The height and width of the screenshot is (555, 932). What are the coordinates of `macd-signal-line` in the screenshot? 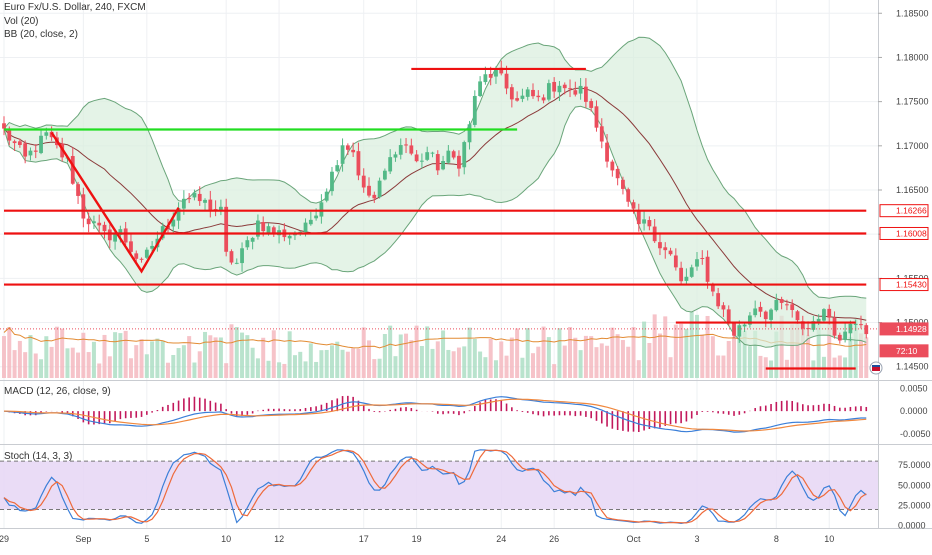 It's located at (435, 415).